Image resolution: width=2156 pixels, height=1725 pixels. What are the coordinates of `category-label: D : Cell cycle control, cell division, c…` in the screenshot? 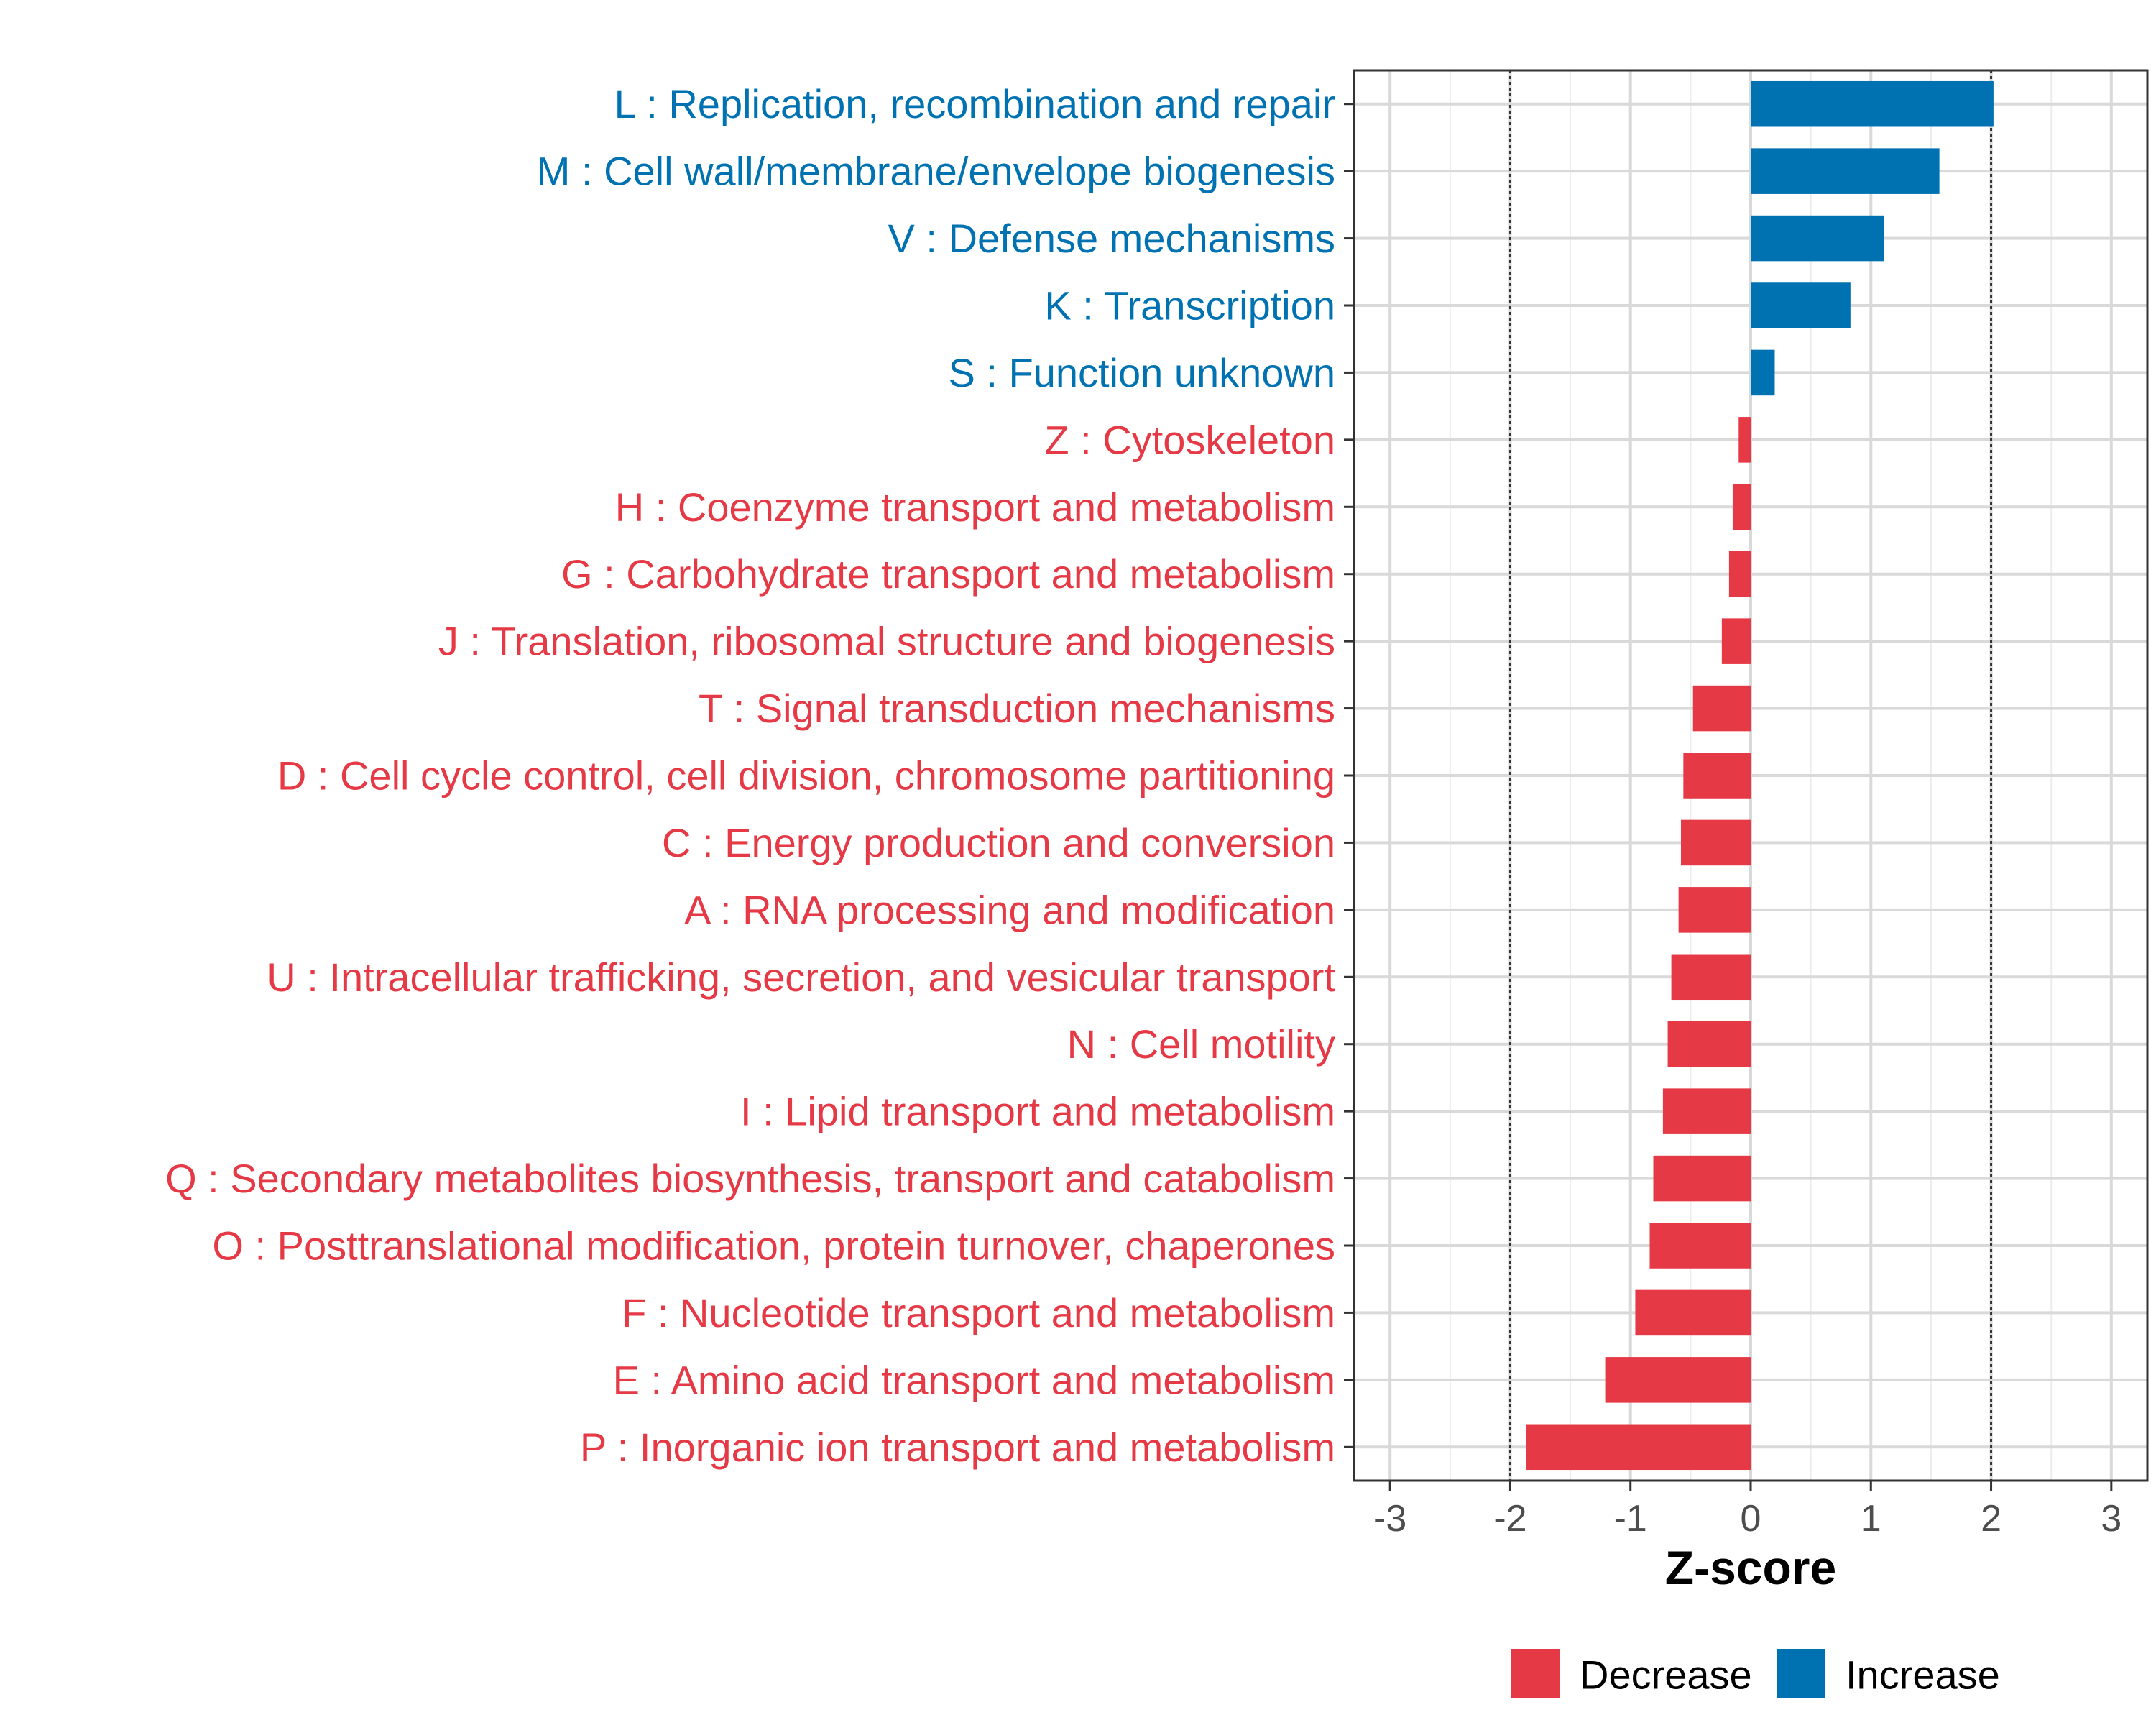 It's located at (806, 776).